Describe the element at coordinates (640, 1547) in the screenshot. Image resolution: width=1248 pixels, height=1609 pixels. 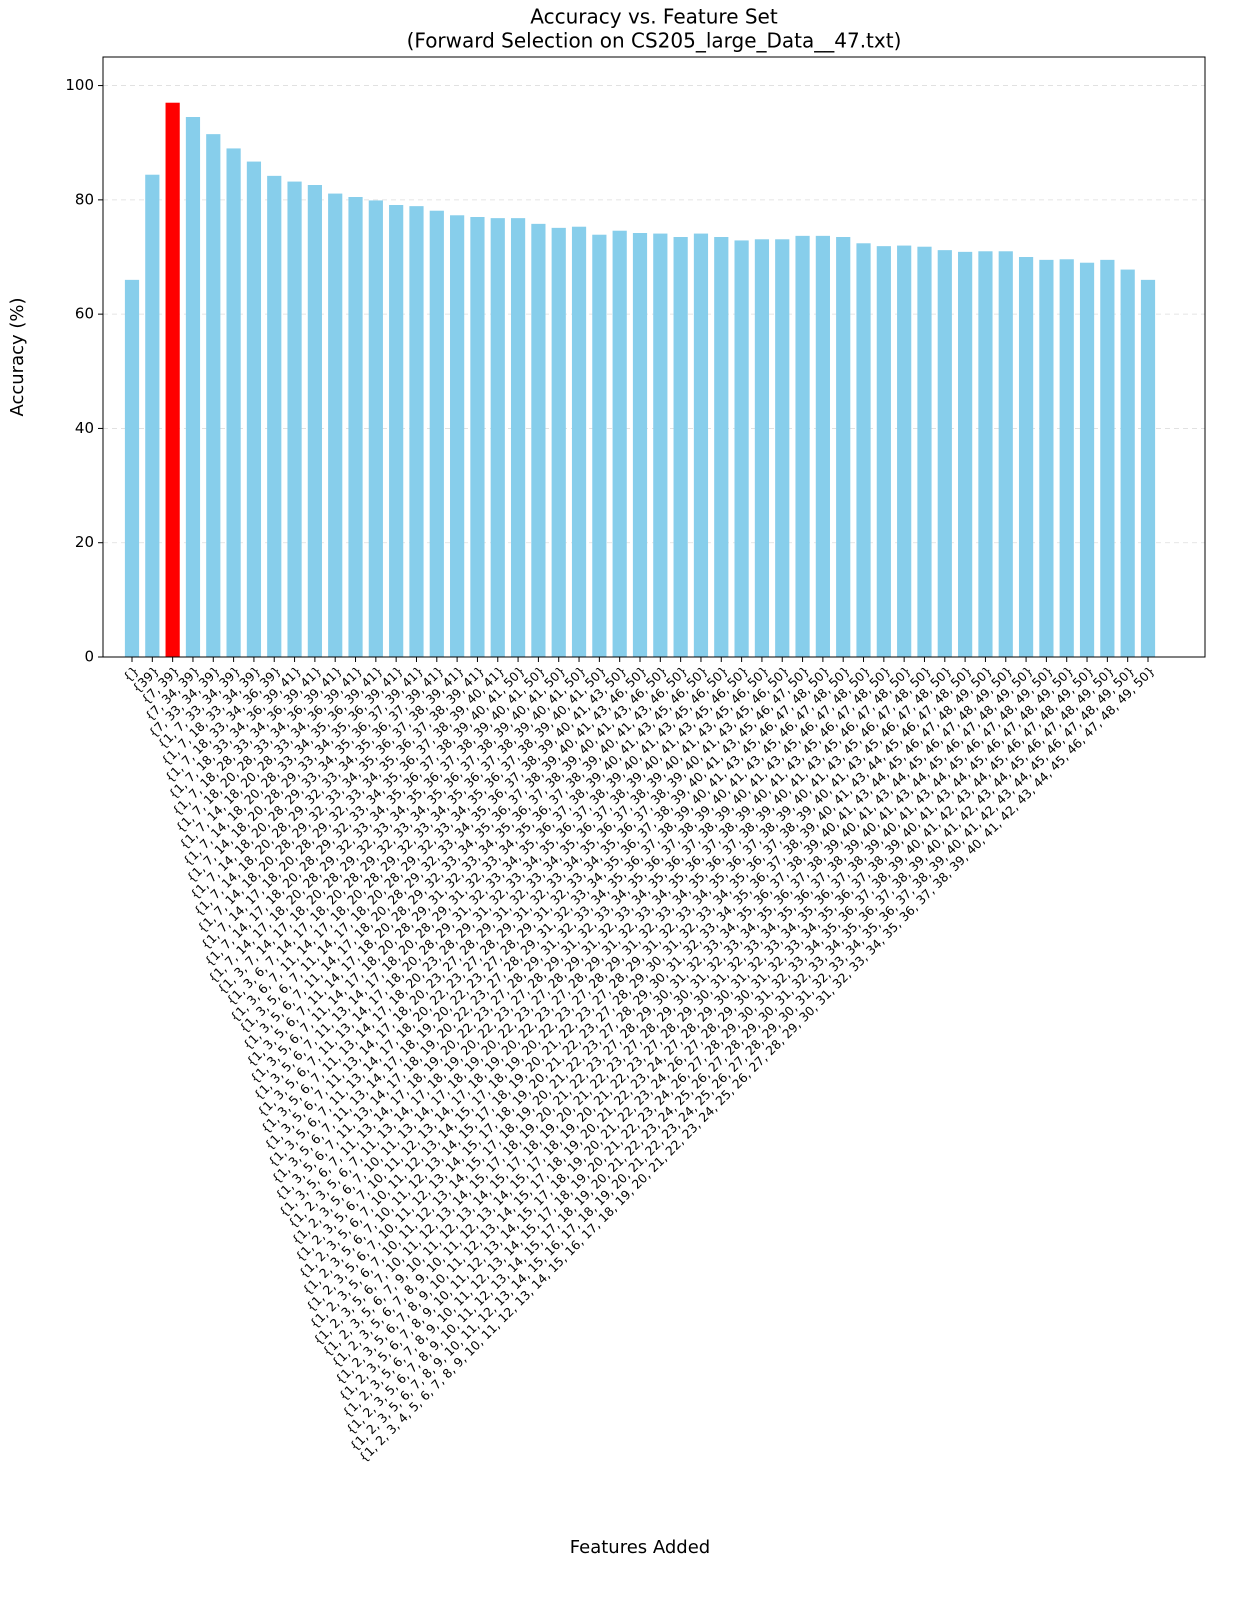
I see `x-axis-label: Features Added` at that location.